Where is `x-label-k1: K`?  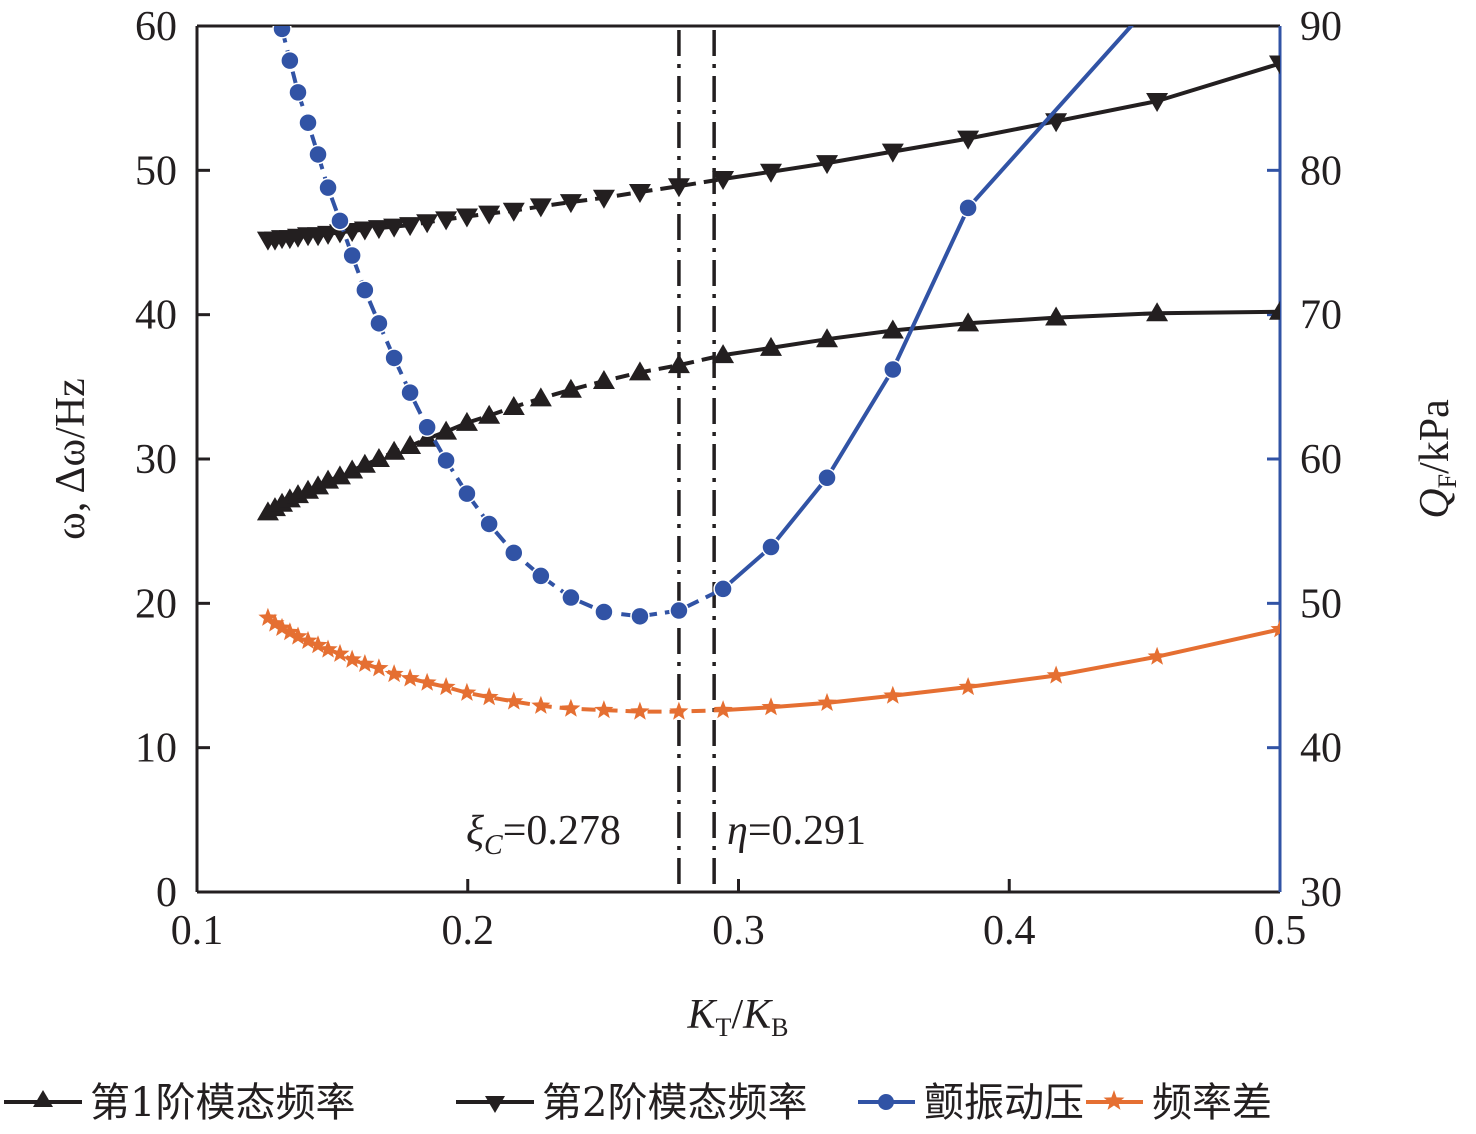 x-label-k1: K is located at coordinates (702, 1015).